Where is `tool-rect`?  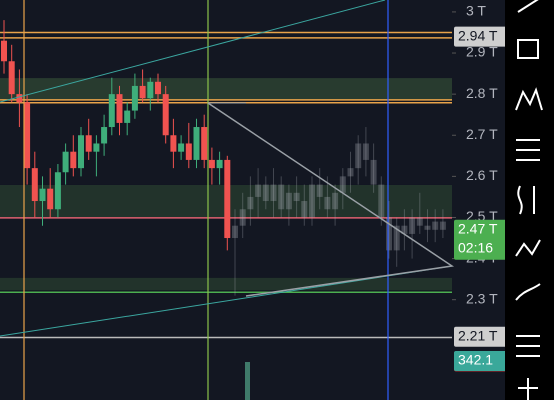 tool-rect is located at coordinates (528, 49).